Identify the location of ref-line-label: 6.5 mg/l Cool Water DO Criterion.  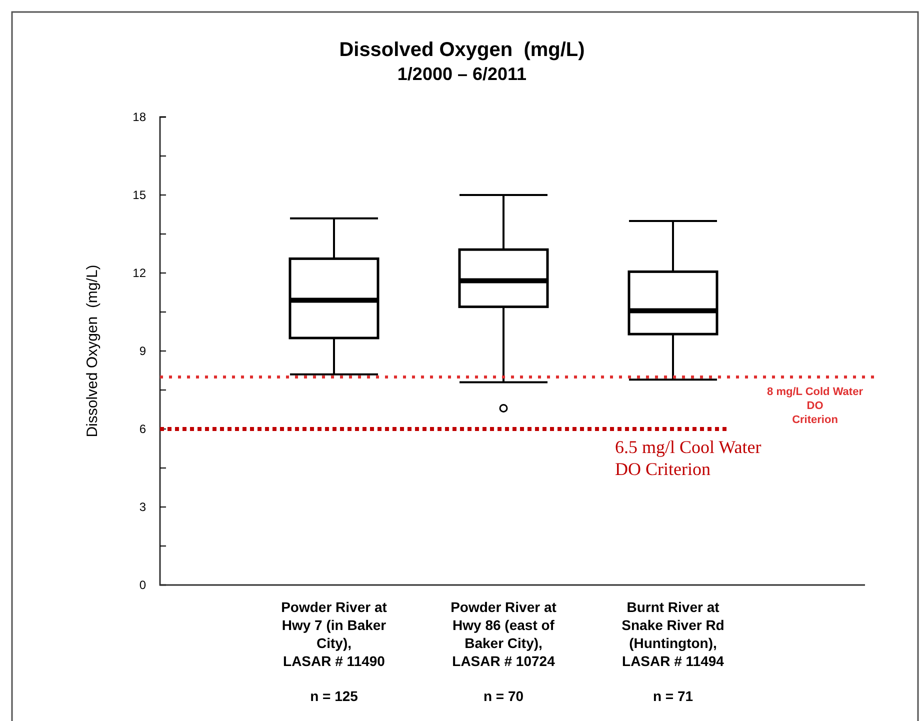
(688, 458).